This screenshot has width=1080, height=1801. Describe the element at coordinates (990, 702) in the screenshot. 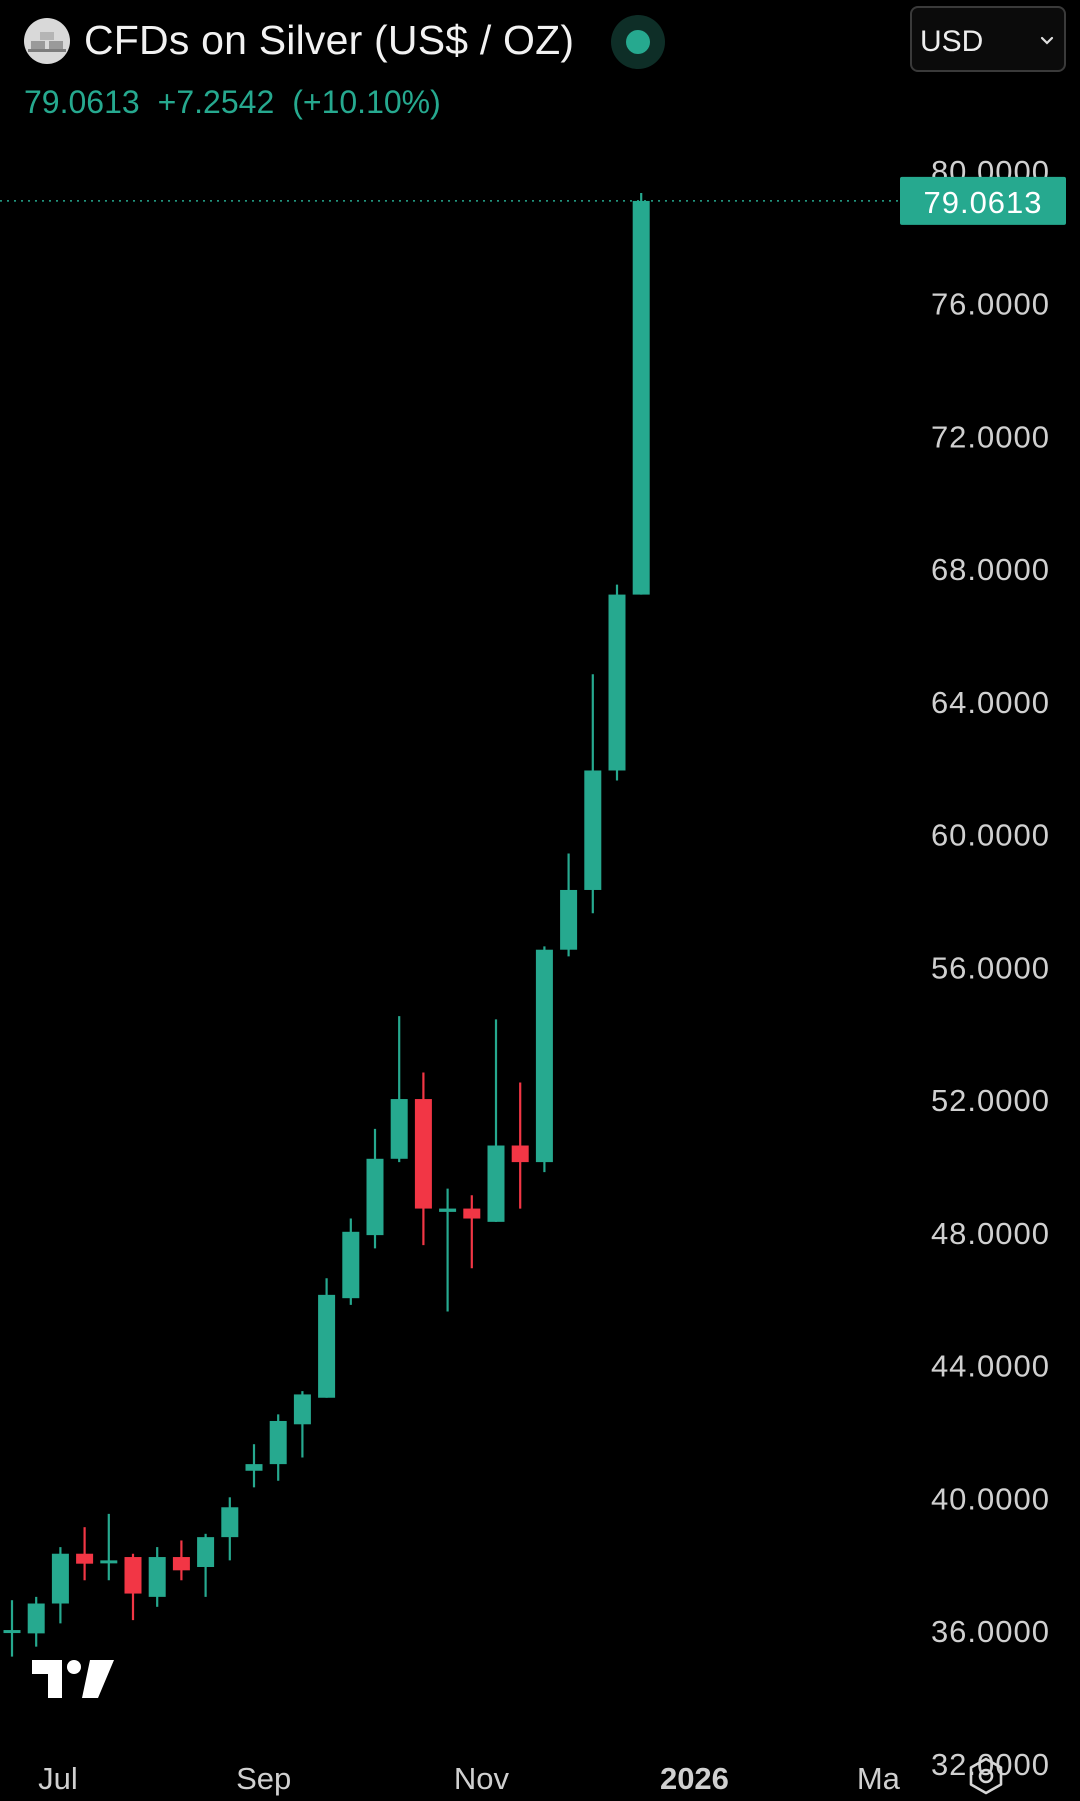

I see `y-tick-label: 64.0000` at that location.